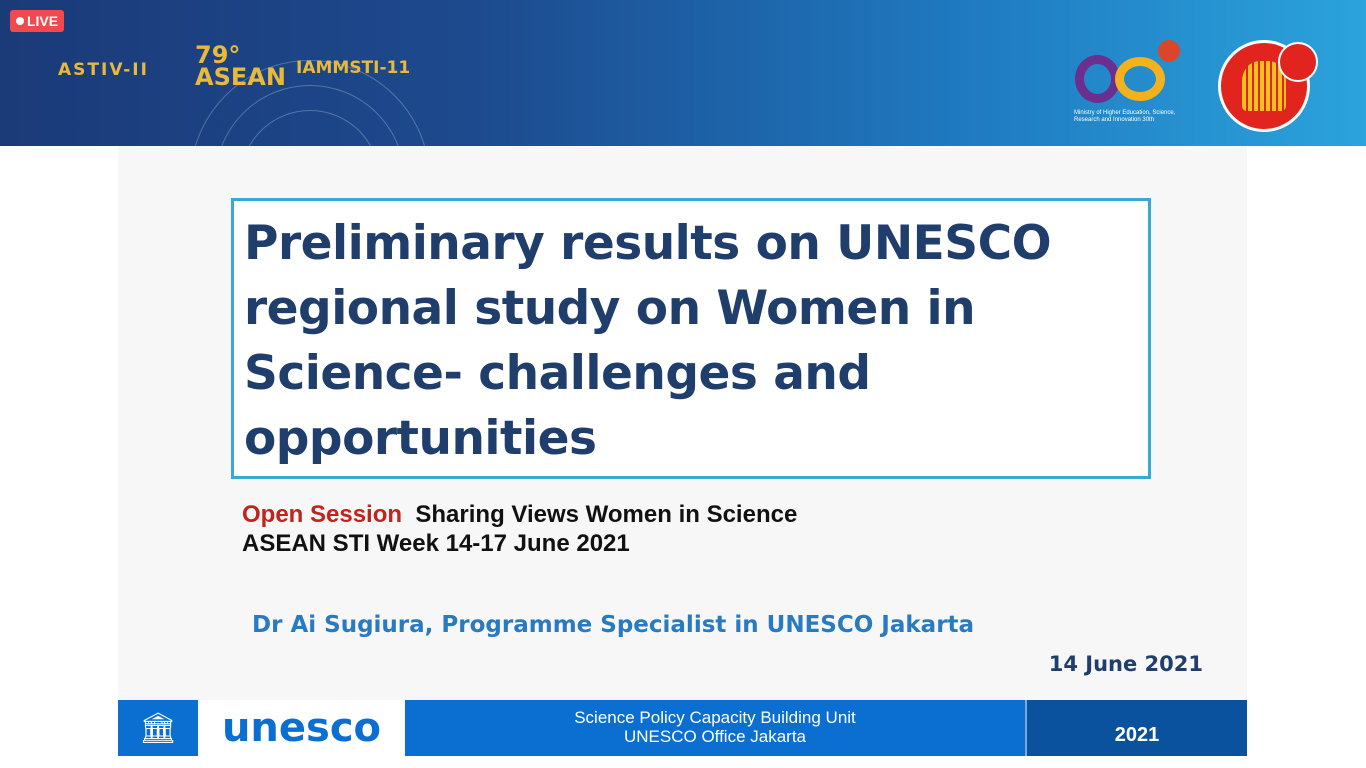 The width and height of the screenshot is (1366, 768). What do you see at coordinates (1136, 728) in the screenshot?
I see `footer-year: 2021` at bounding box center [1136, 728].